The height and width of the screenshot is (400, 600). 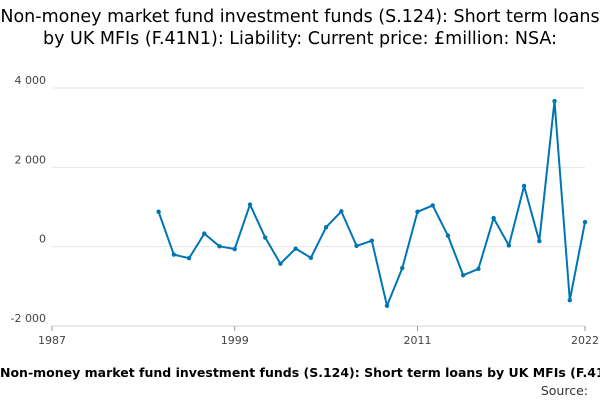 What do you see at coordinates (52, 340) in the screenshot?
I see `x-tick-label: 1987` at bounding box center [52, 340].